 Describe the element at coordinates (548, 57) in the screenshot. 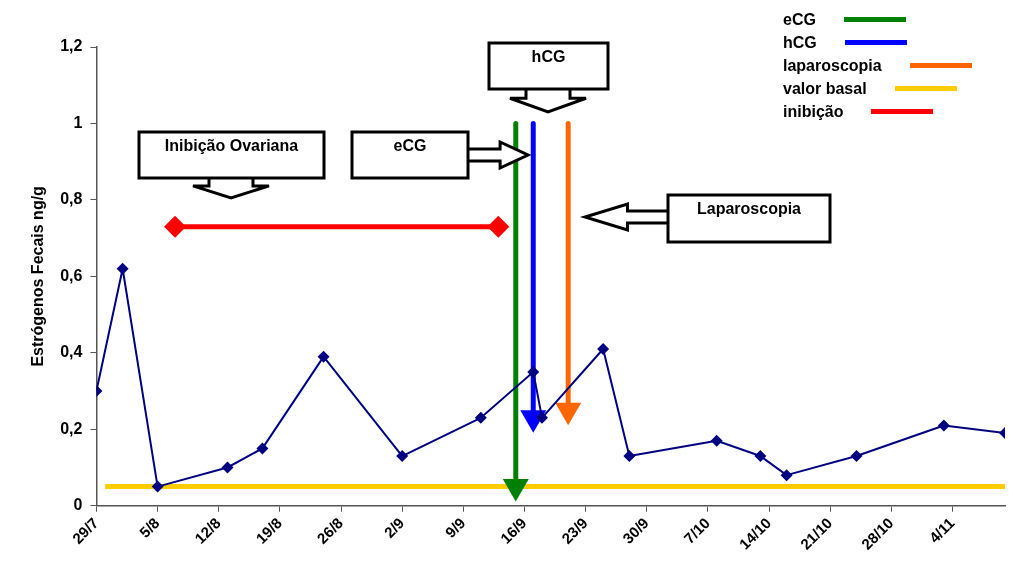

I see `annotation: hCG` at that location.